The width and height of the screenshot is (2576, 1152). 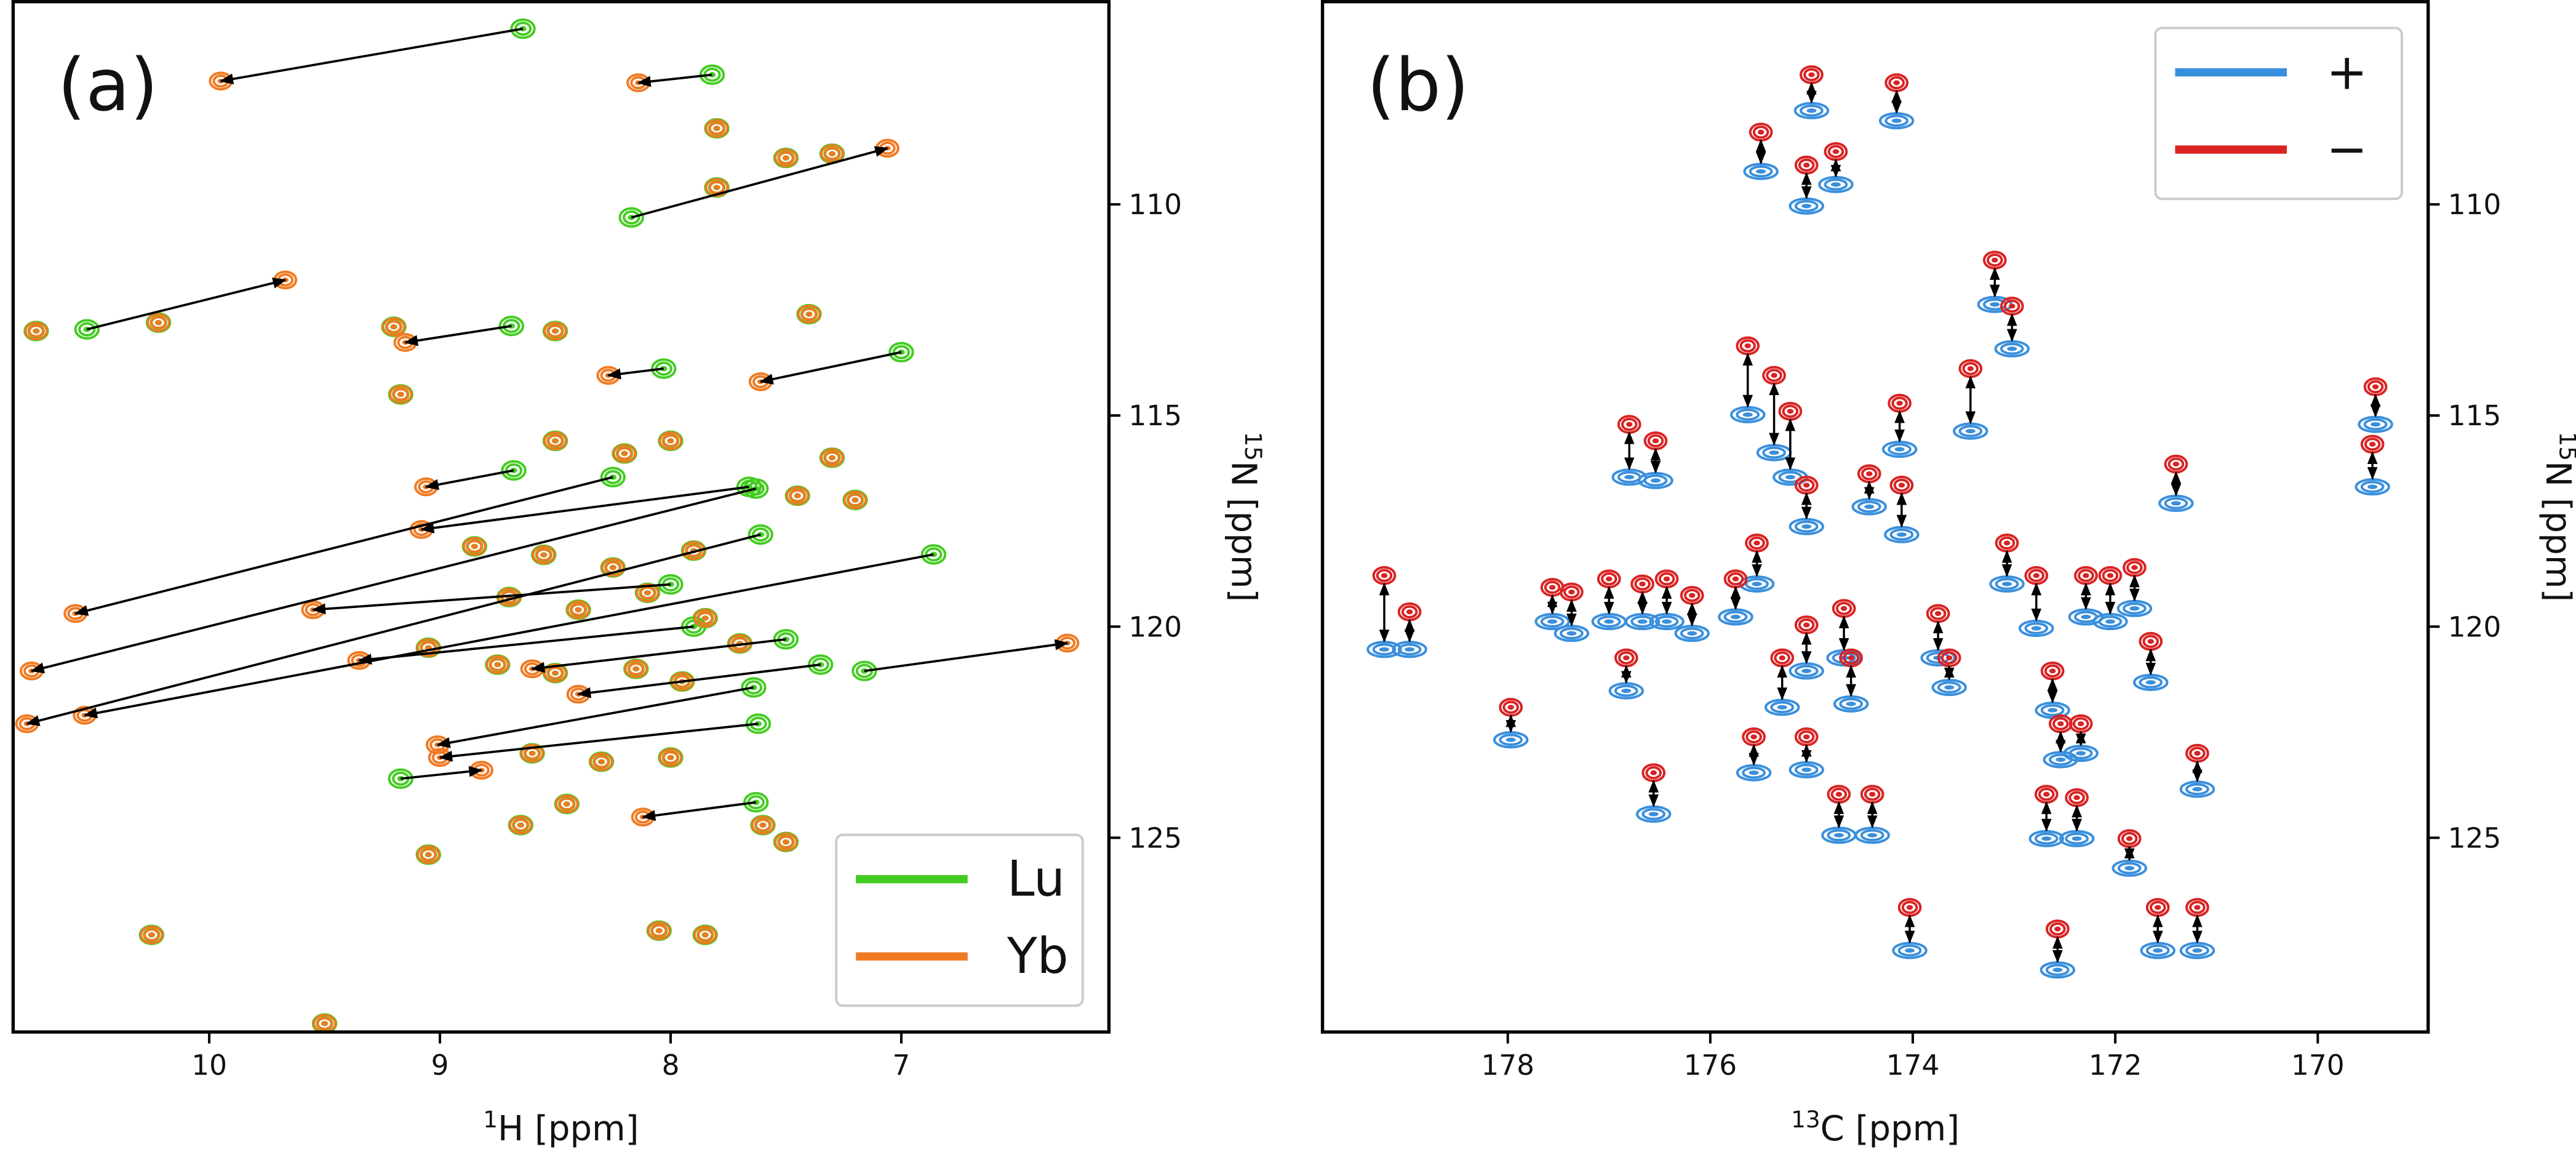 What do you see at coordinates (959, 920) in the screenshot?
I see `legend: Lu Yb` at bounding box center [959, 920].